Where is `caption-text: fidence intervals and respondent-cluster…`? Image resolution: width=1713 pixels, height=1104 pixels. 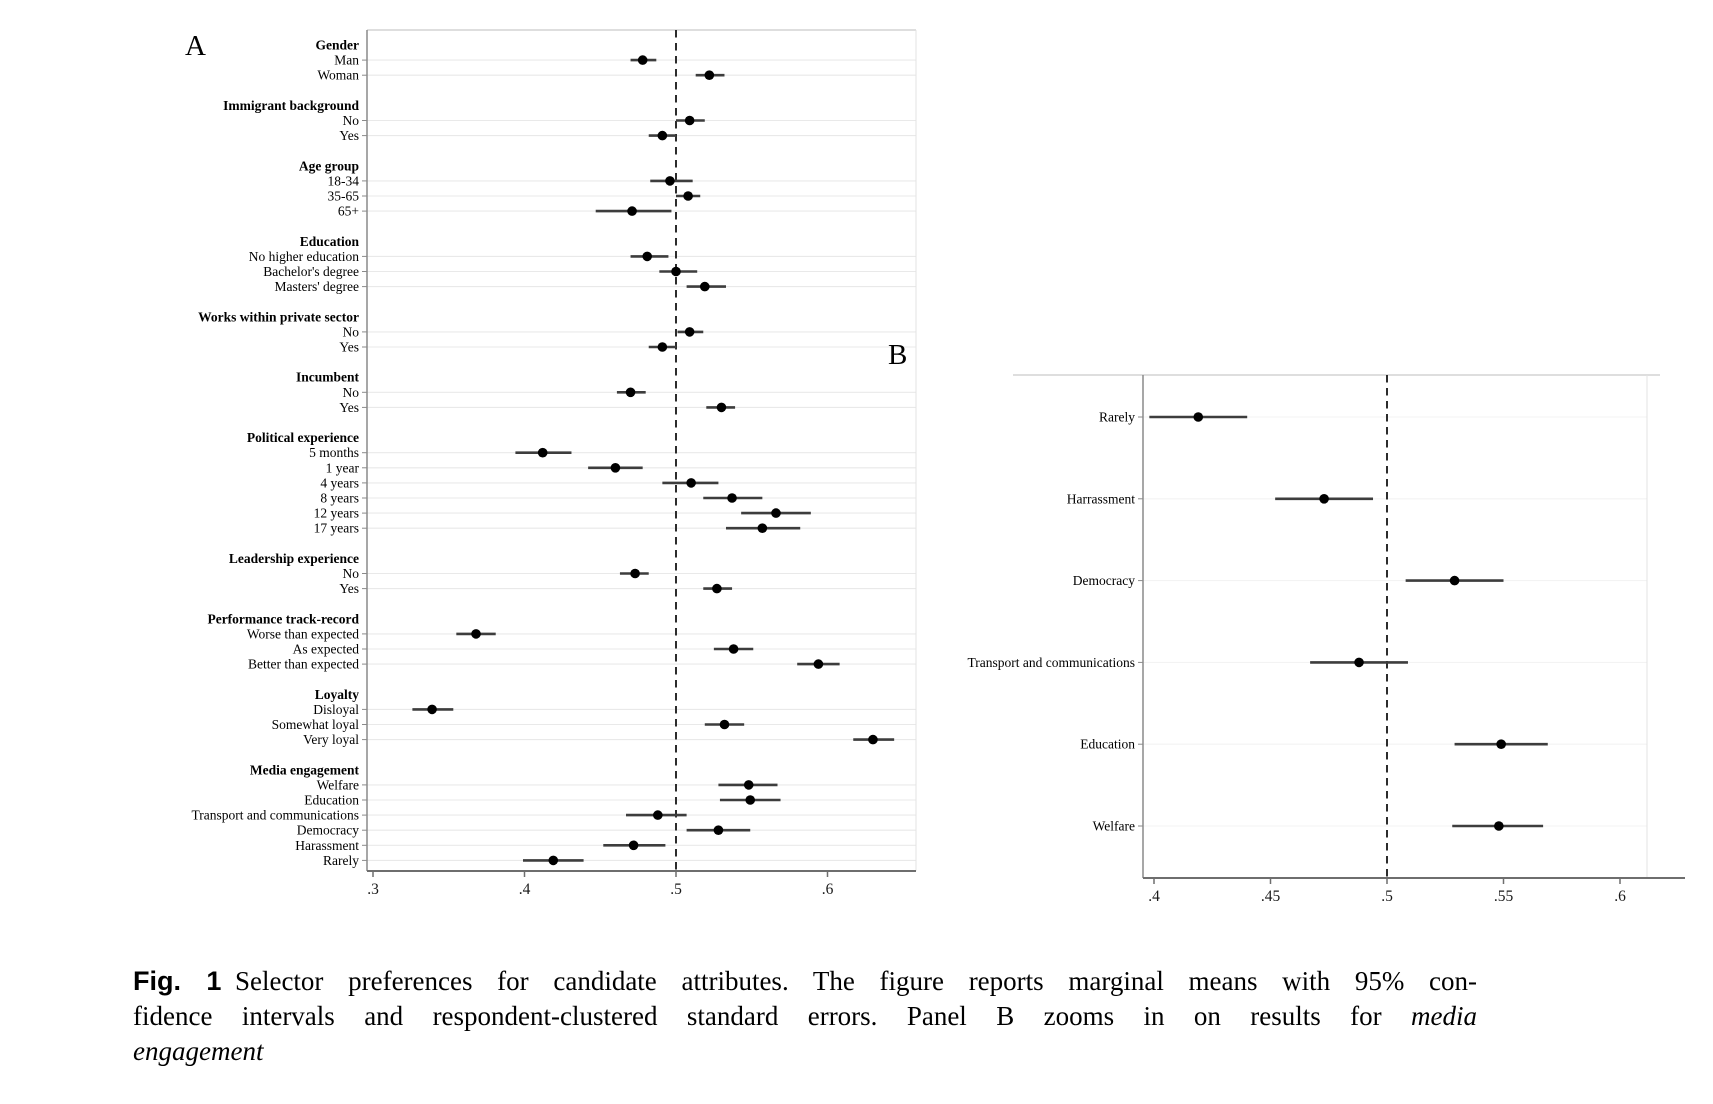 caption-text: fidence intervals and respondent-cluster… is located at coordinates (772, 1016).